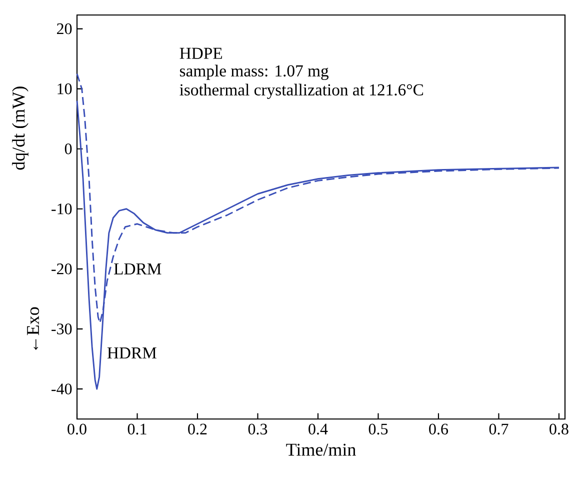 The image size is (574, 477). I want to click on y-axis-title: dq/dt (mW), so click(20, 128).